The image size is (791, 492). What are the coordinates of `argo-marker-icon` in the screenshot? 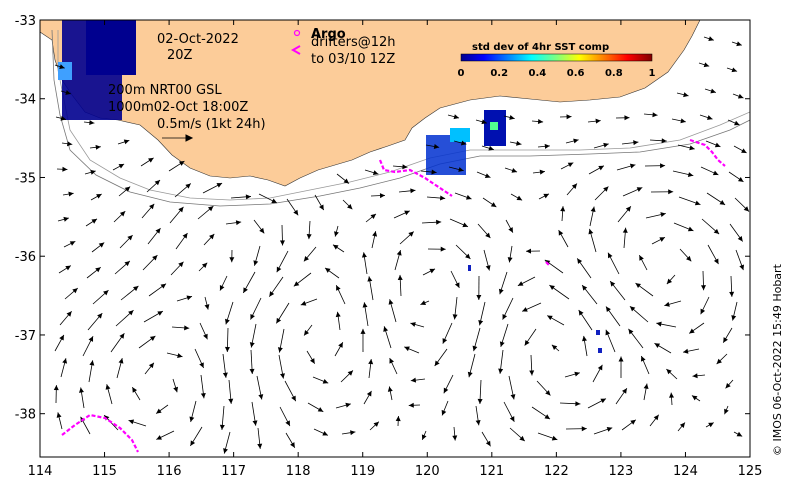 It's located at (297, 33).